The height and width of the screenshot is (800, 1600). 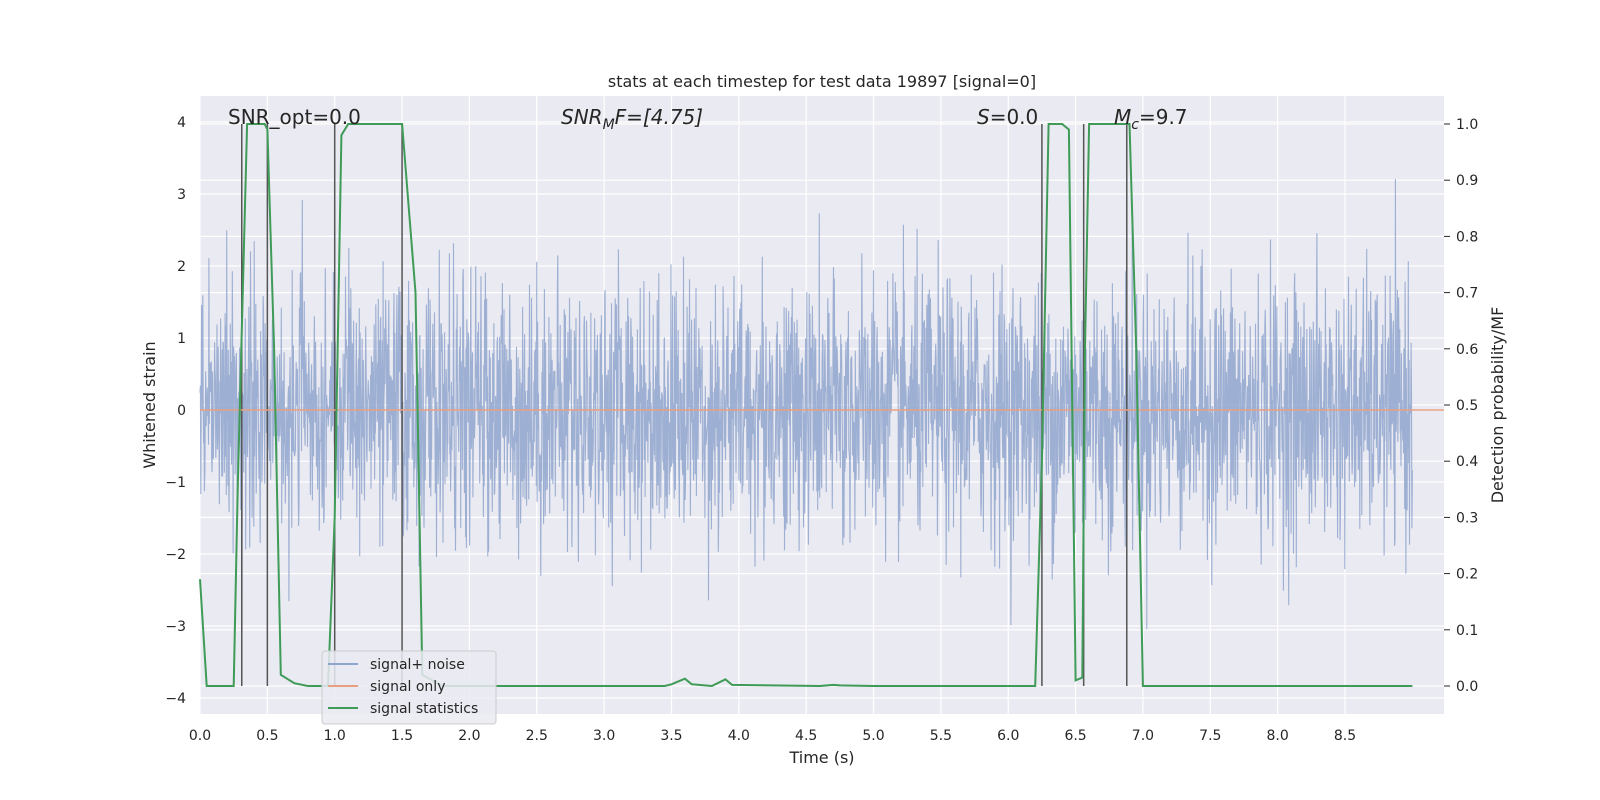 What do you see at coordinates (402, 736) in the screenshot?
I see `x-tick-label: 1.5` at bounding box center [402, 736].